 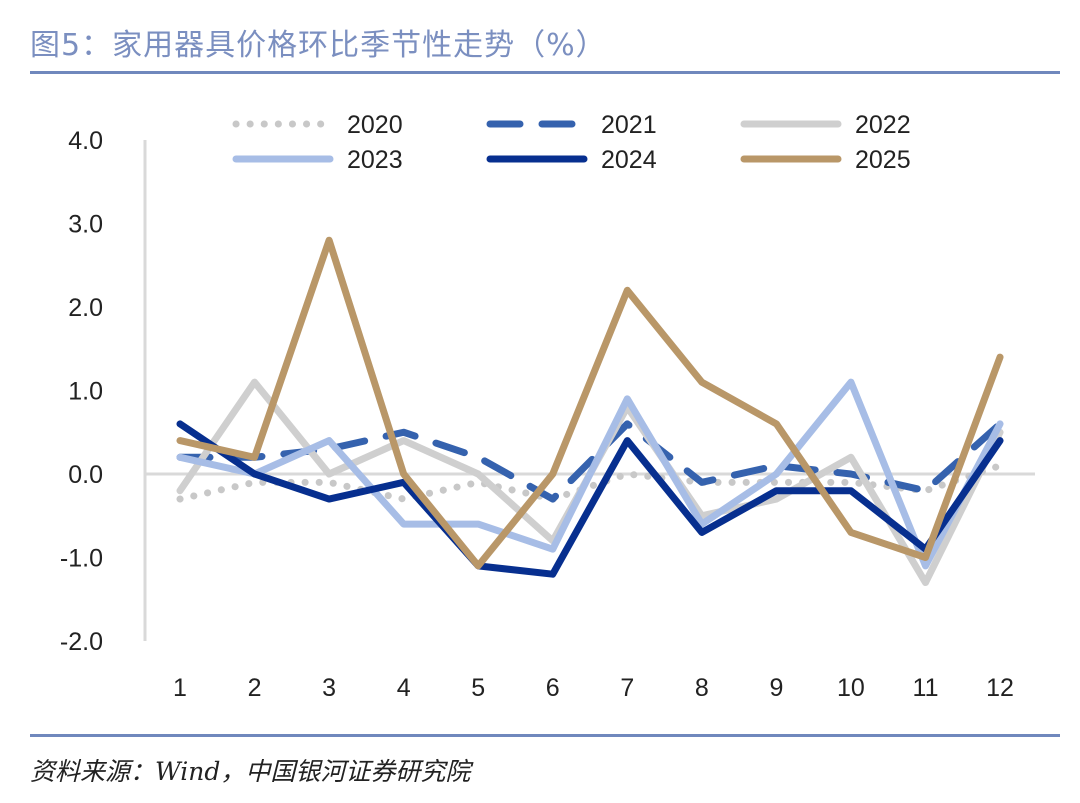 I want to click on series-line-2020, so click(x=590, y=482).